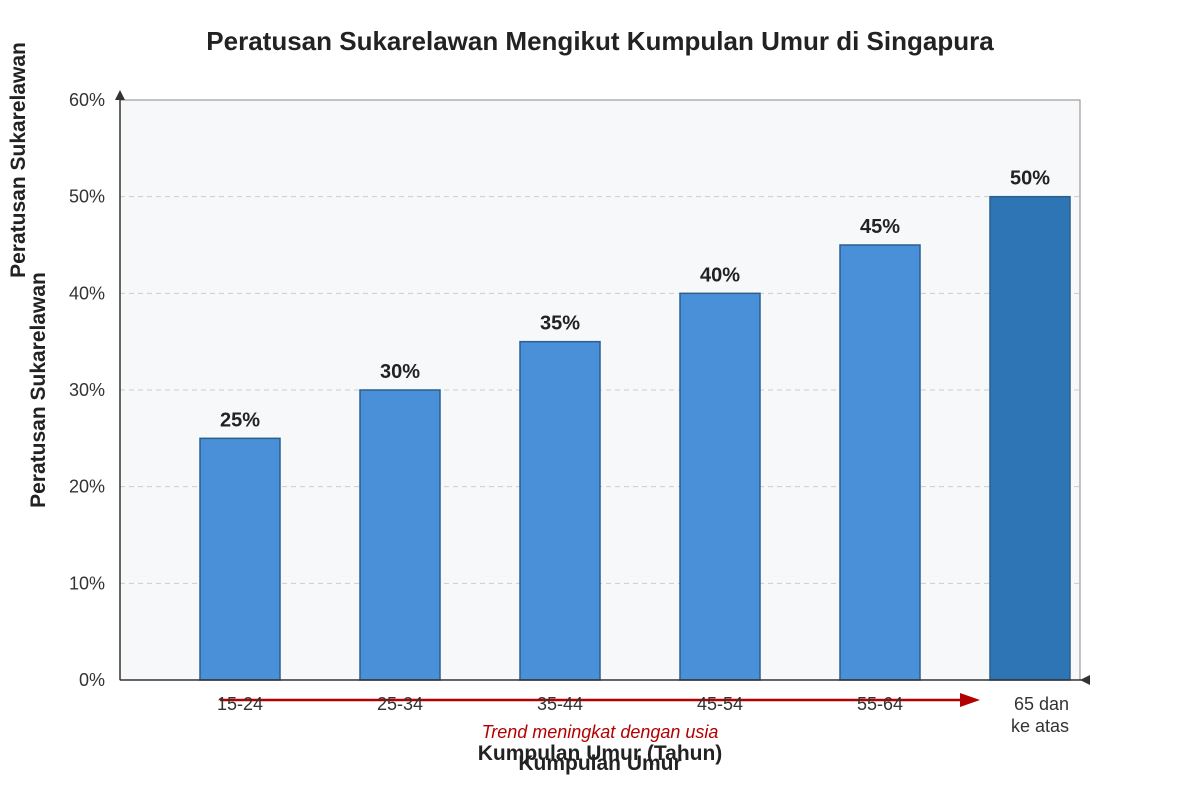  What do you see at coordinates (600, 732) in the screenshot?
I see `trend-annotation: Trend meningkat dengan usia` at bounding box center [600, 732].